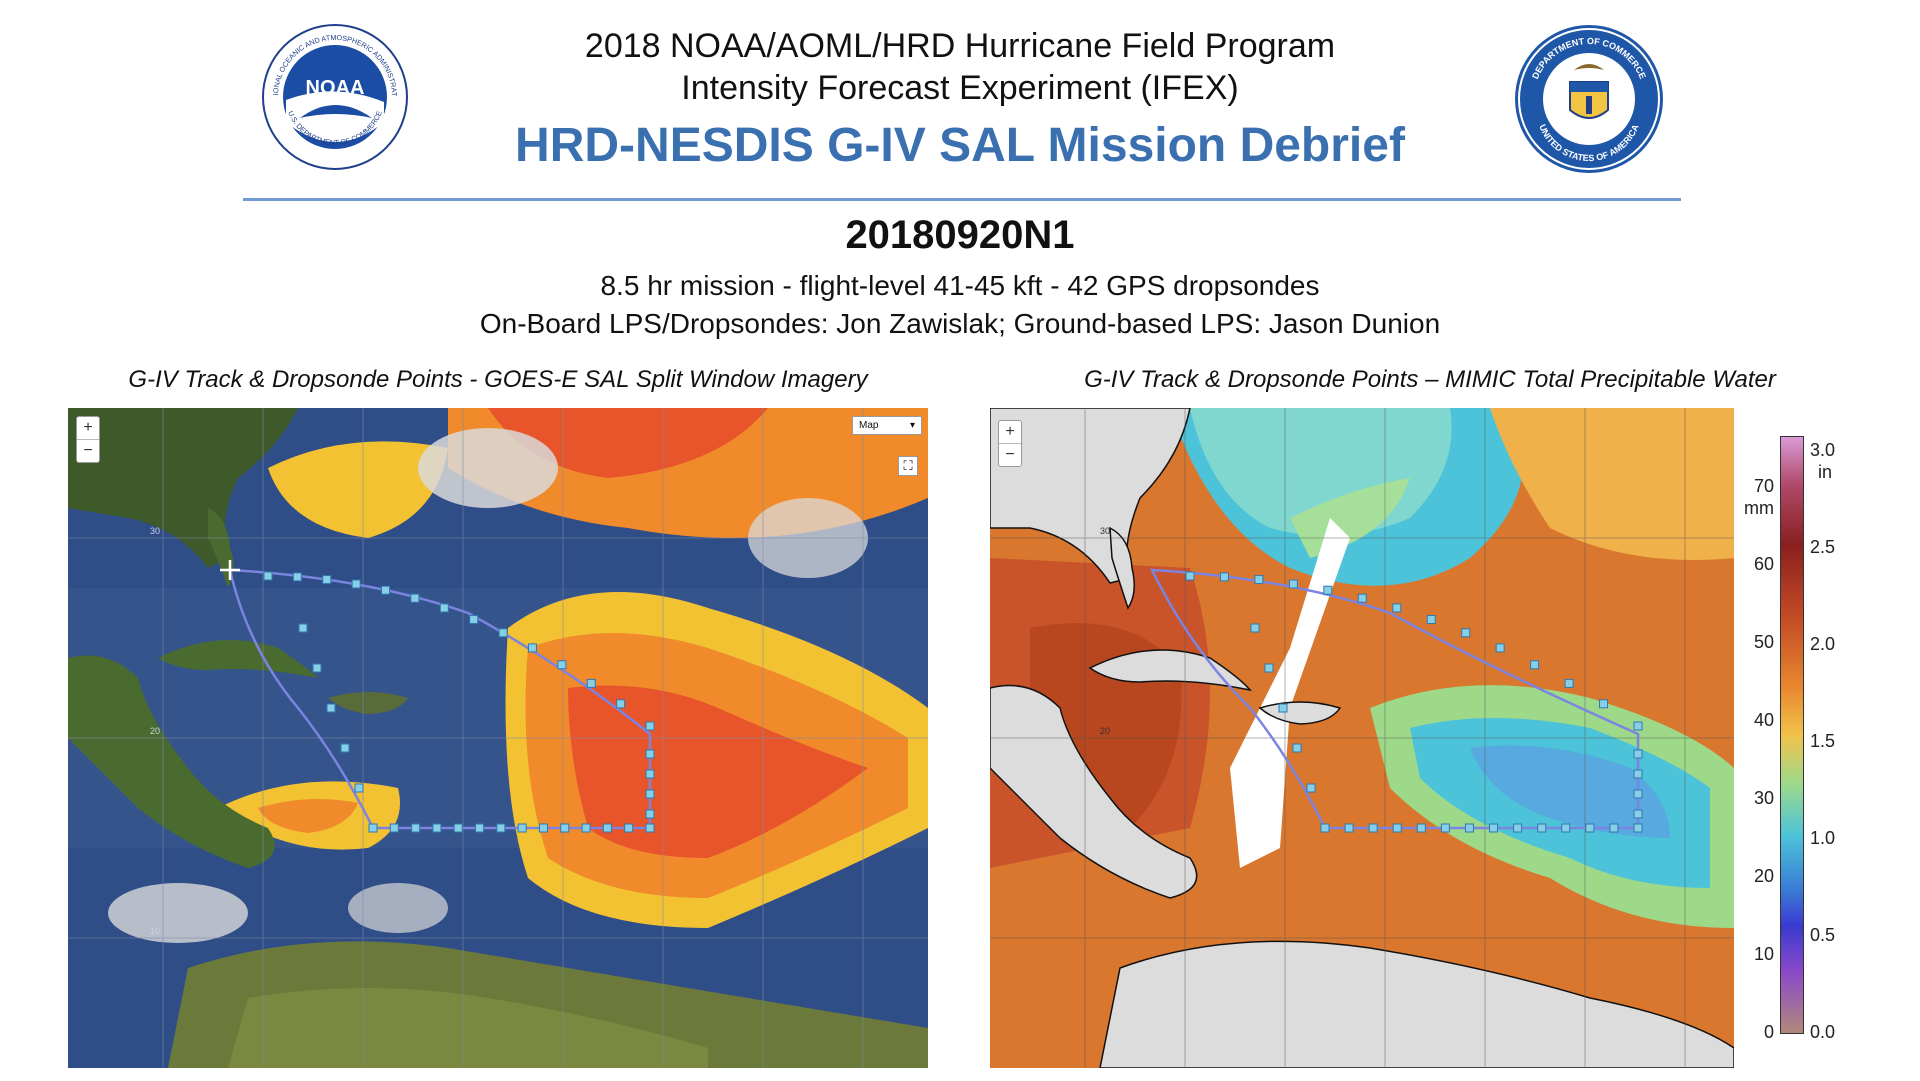  I want to click on lat-label-10: 10, so click(155, 931).